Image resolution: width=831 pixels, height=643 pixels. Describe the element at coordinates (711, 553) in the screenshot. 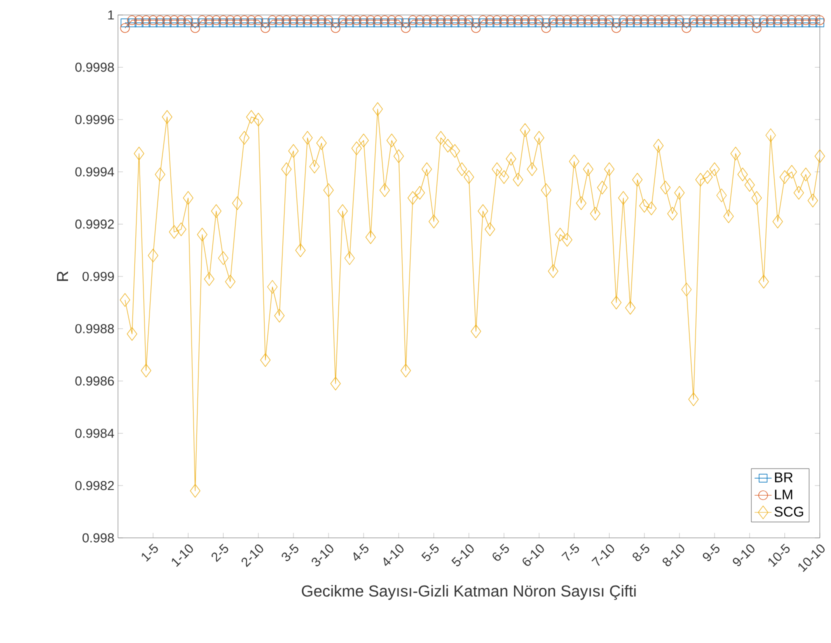

I see `x-tick-label: 9-5` at that location.